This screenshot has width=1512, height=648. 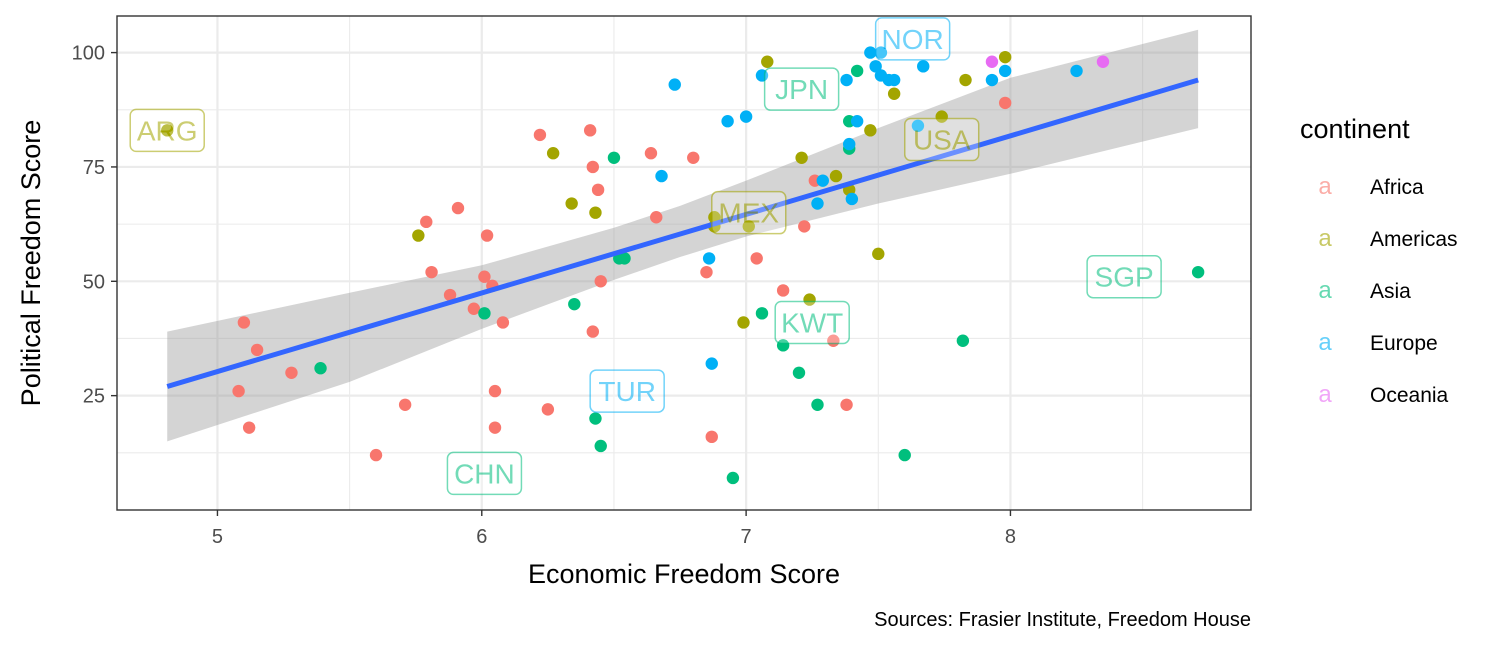 I want to click on country-label-usa: USA, so click(x=941, y=139).